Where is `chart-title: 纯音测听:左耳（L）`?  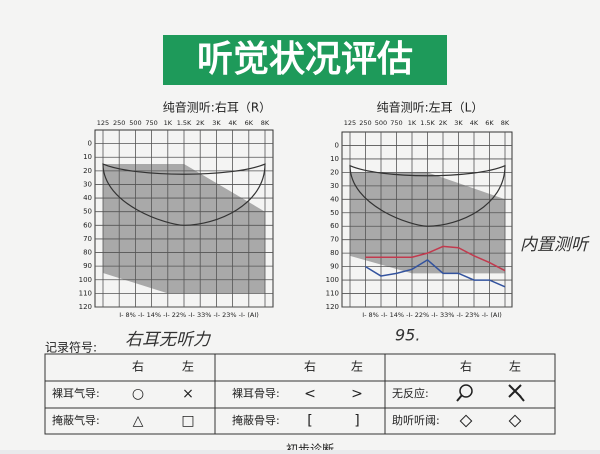
chart-title: 纯音测听:左耳（L） is located at coordinates (430, 107).